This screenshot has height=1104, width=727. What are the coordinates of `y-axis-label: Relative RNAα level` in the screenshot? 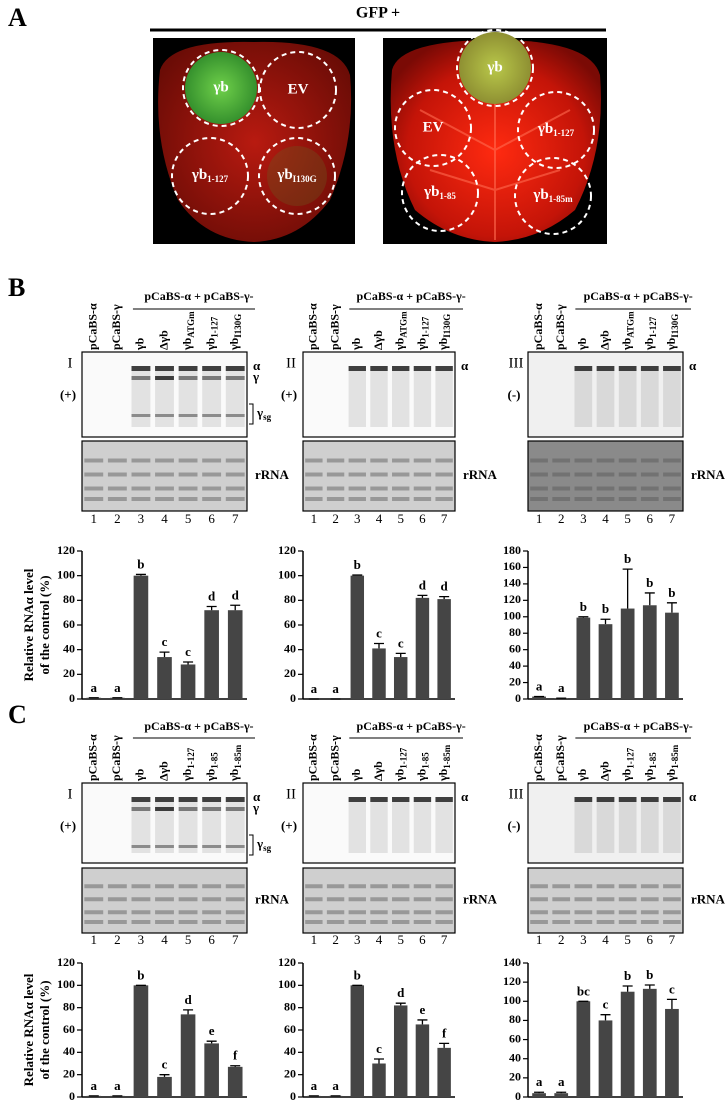 It's located at (28, 1029).